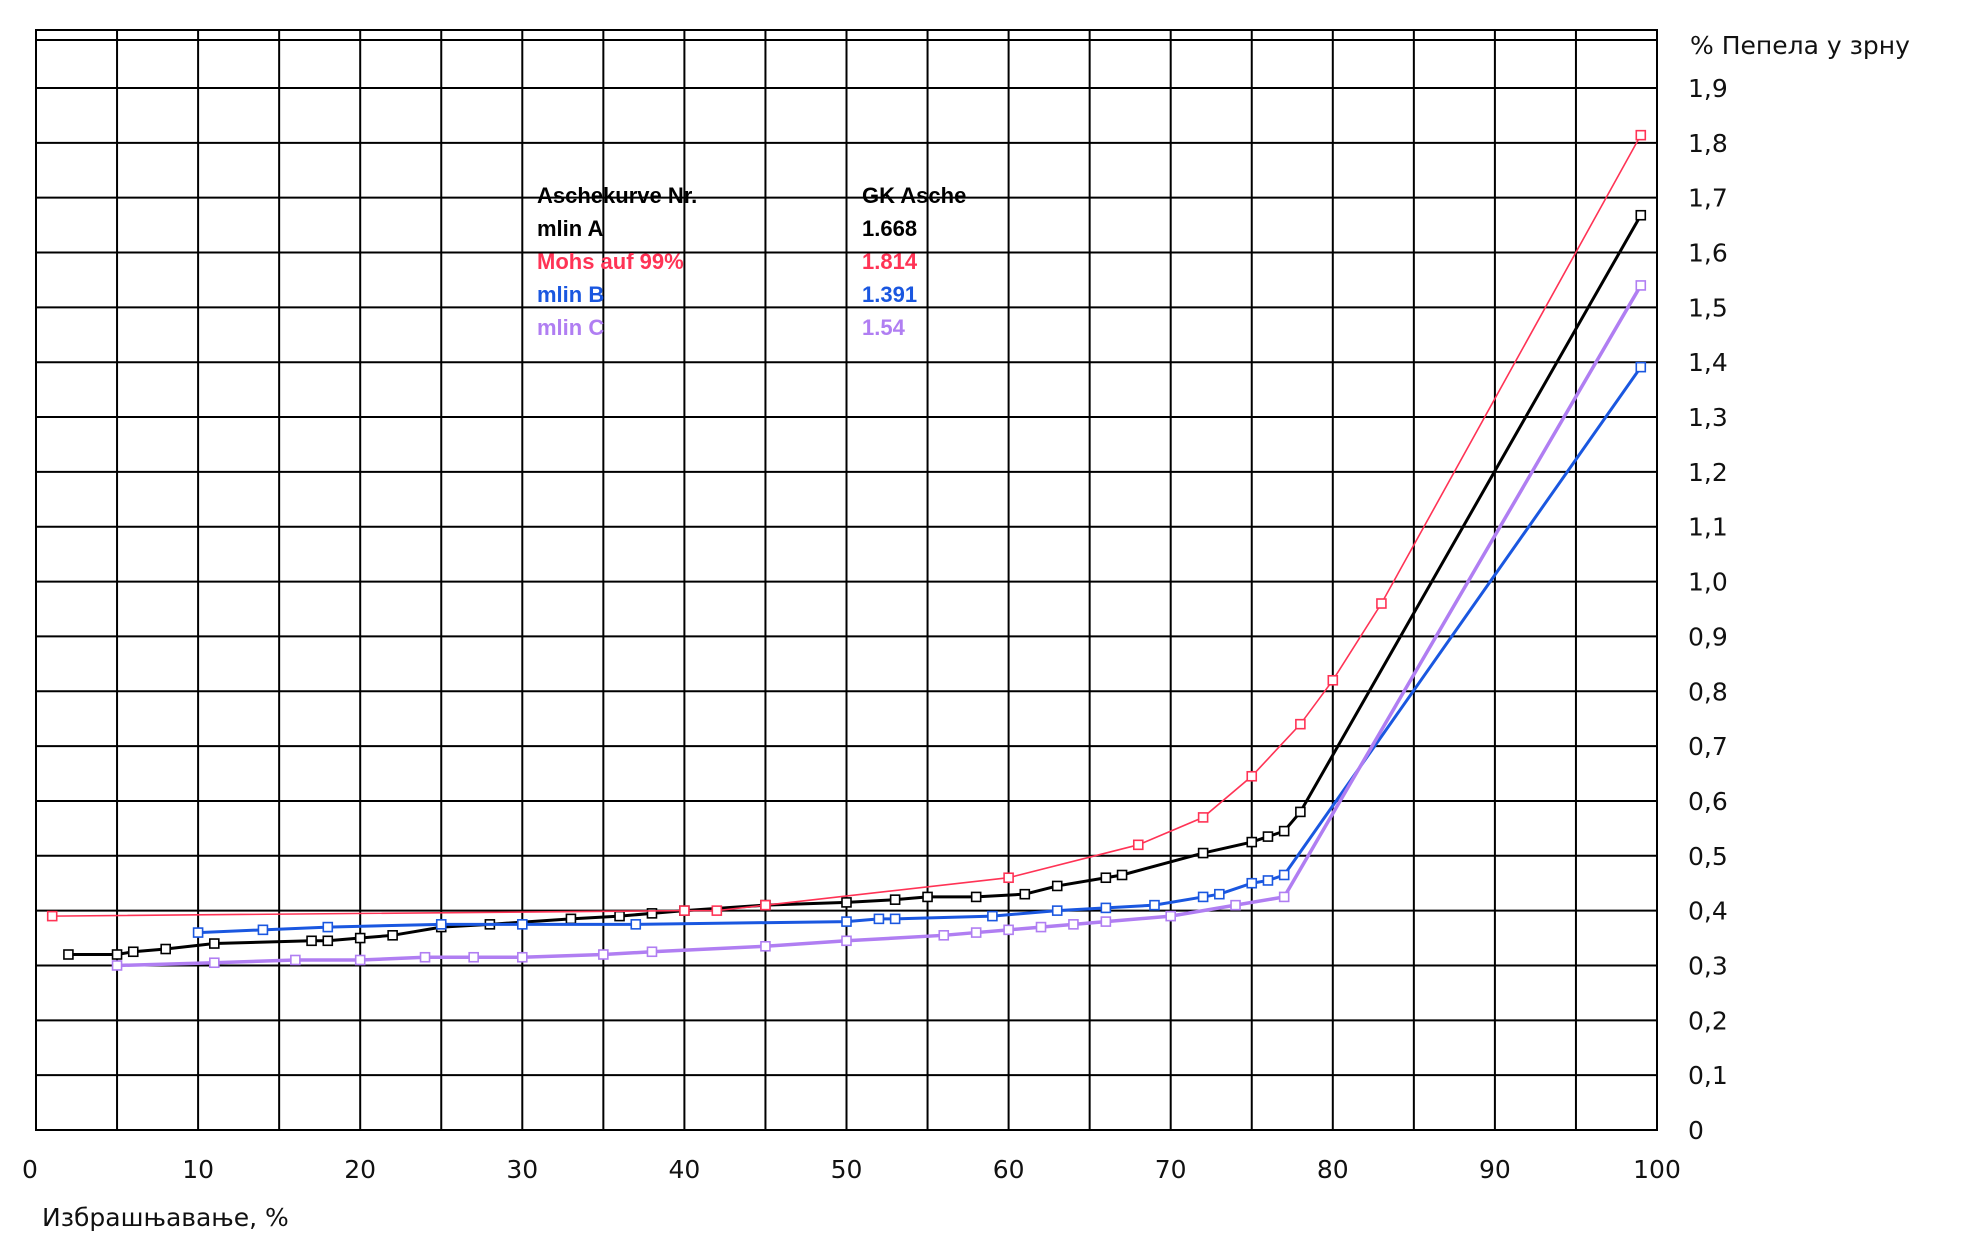 Image resolution: width=1969 pixels, height=1238 pixels. Describe the element at coordinates (1708, 746) in the screenshot. I see `y-tick-label: 0,7` at that location.